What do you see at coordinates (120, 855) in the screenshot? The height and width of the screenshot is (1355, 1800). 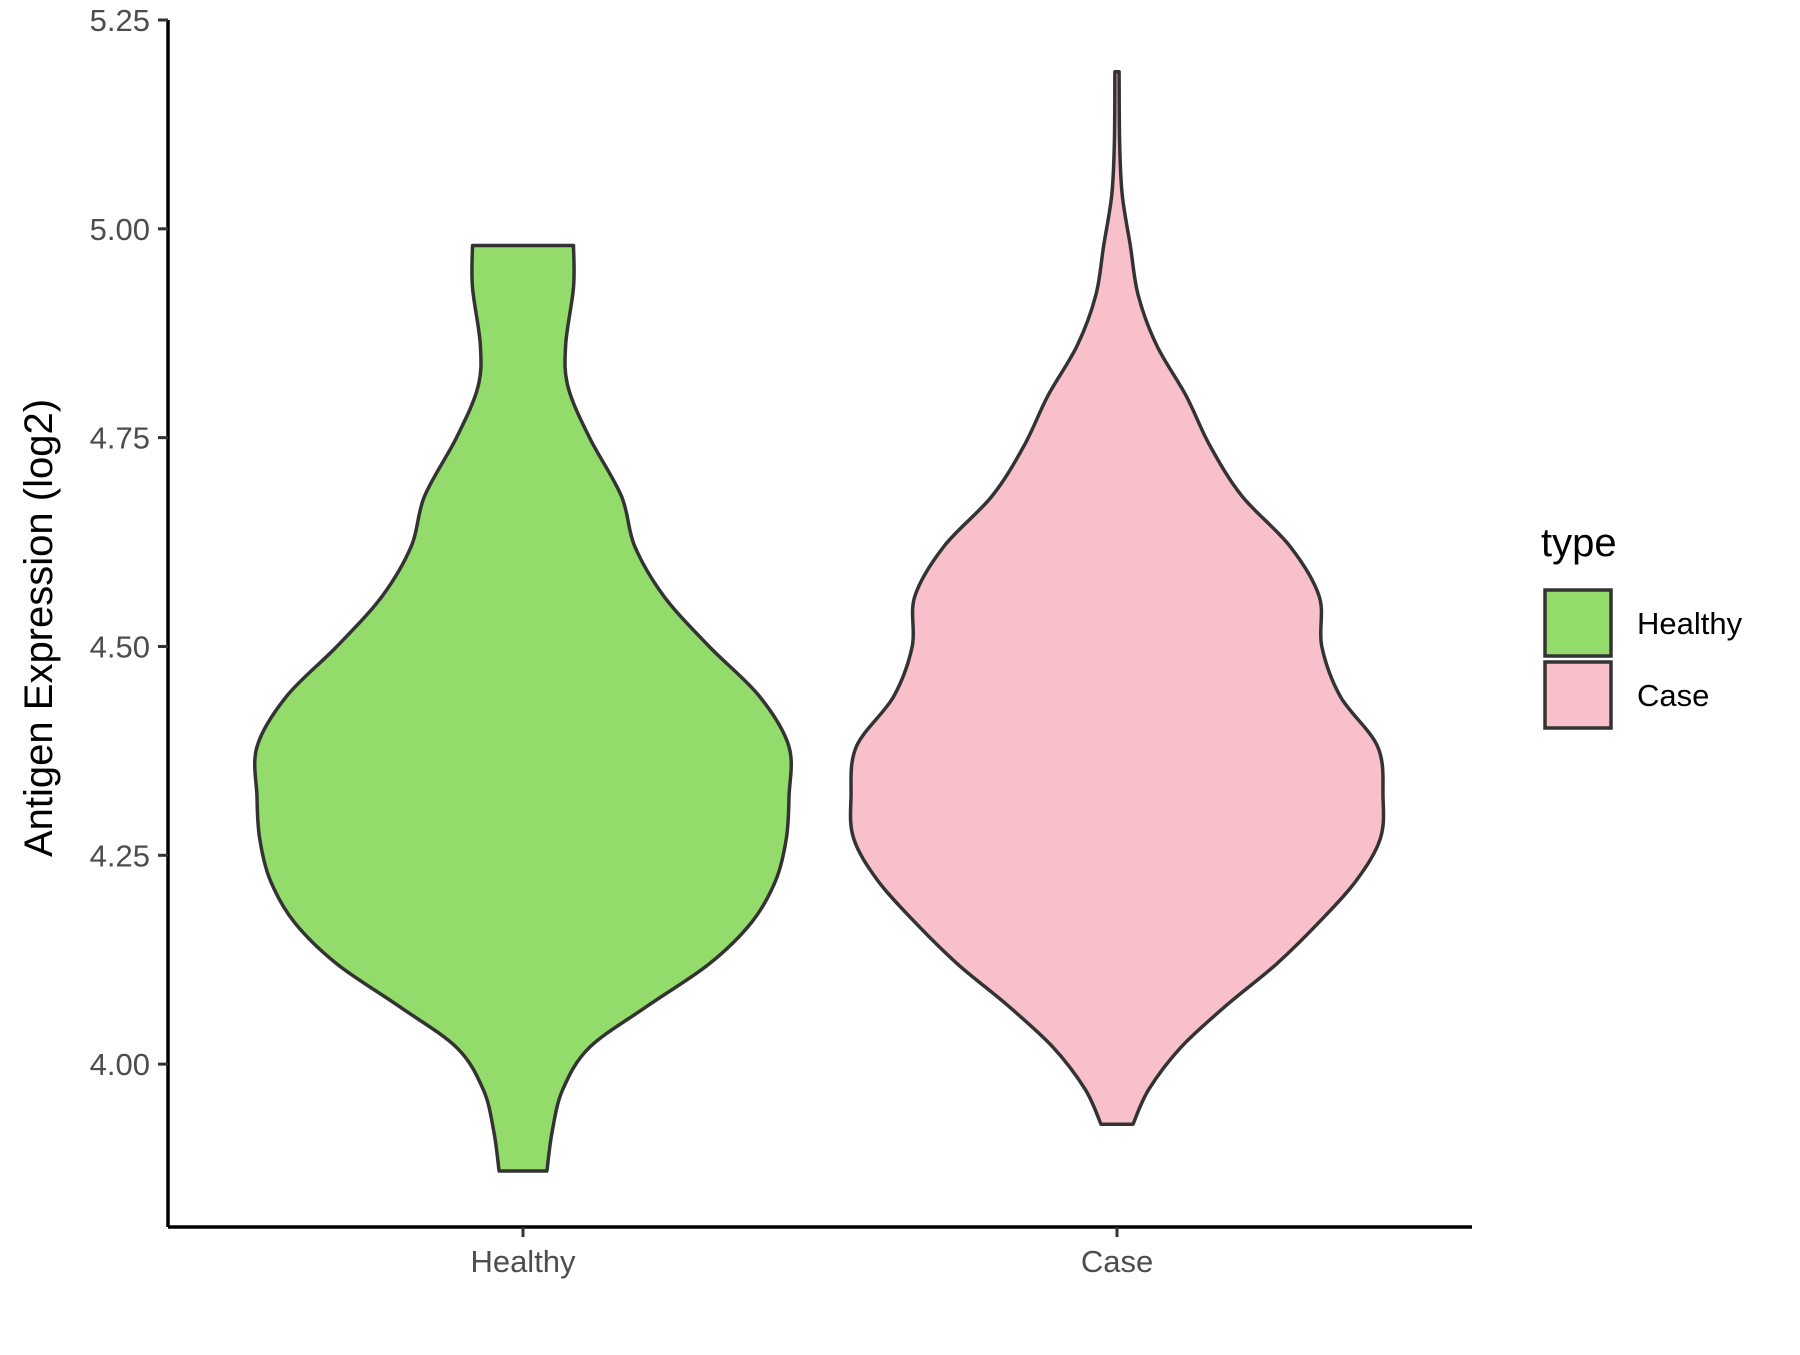 I see `y-tick-label: 4.25` at bounding box center [120, 855].